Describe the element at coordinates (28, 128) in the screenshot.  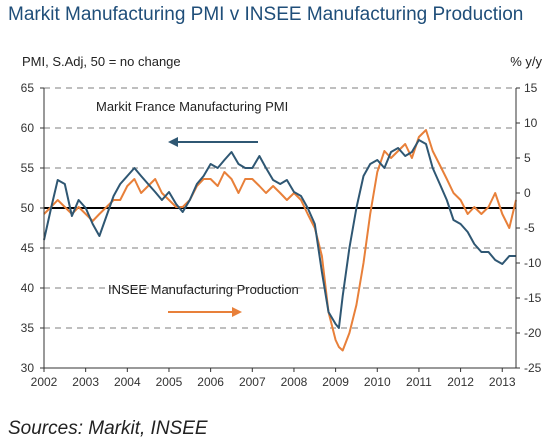
I see `left-tick-label: 60` at that location.